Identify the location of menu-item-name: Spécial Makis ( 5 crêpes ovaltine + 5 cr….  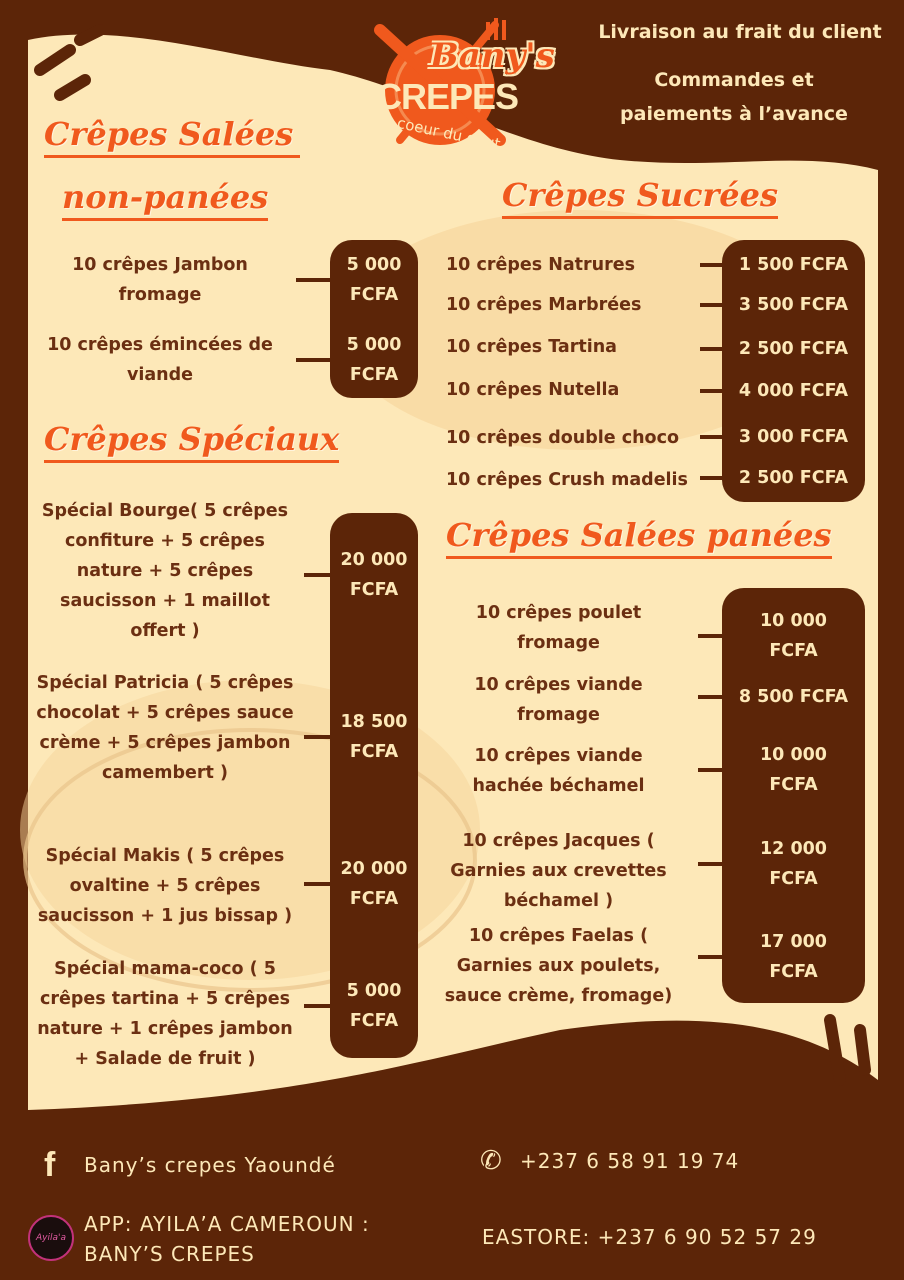
(165, 886).